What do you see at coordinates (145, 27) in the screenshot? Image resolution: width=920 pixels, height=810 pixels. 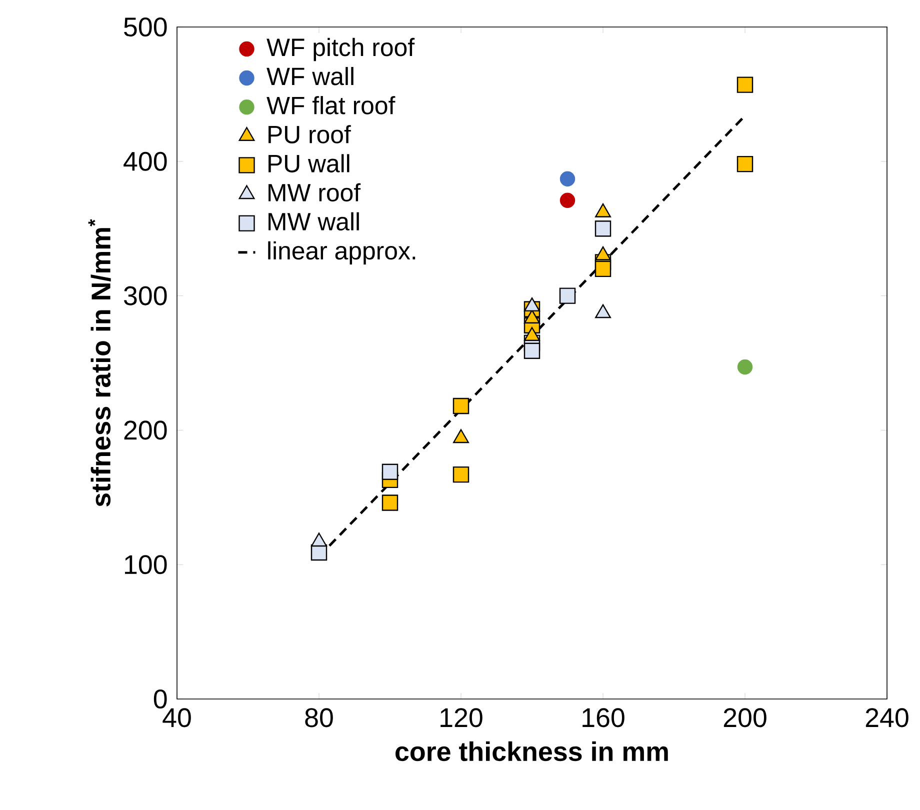 I see `y-tick-label: 500` at bounding box center [145, 27].